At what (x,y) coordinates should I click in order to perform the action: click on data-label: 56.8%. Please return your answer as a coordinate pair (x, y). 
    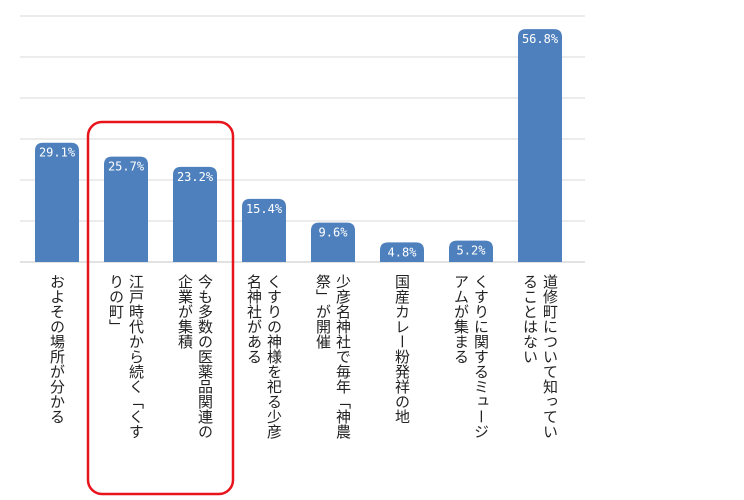
    Looking at the image, I should click on (540, 39).